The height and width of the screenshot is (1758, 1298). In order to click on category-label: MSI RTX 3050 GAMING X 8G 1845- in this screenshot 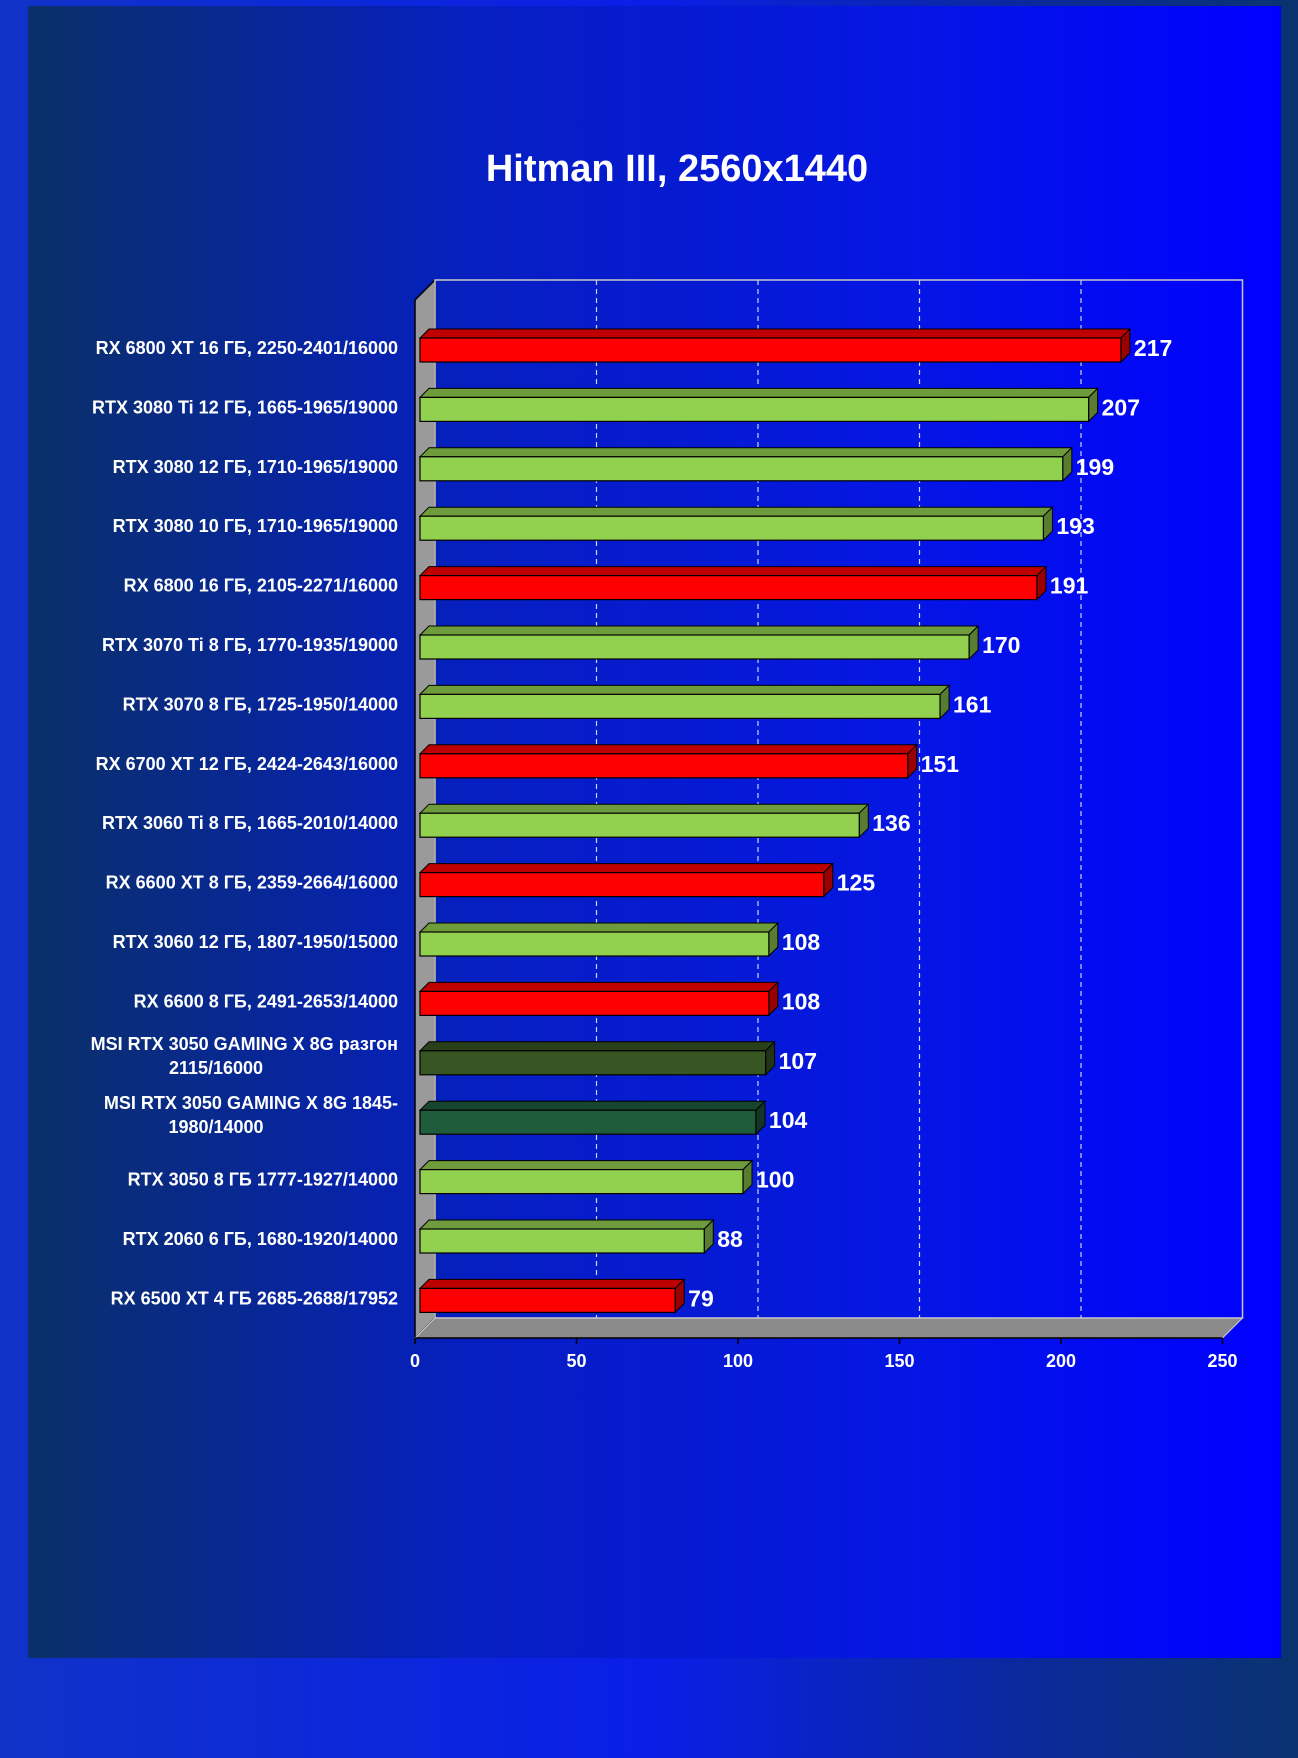, I will do `click(251, 1103)`.